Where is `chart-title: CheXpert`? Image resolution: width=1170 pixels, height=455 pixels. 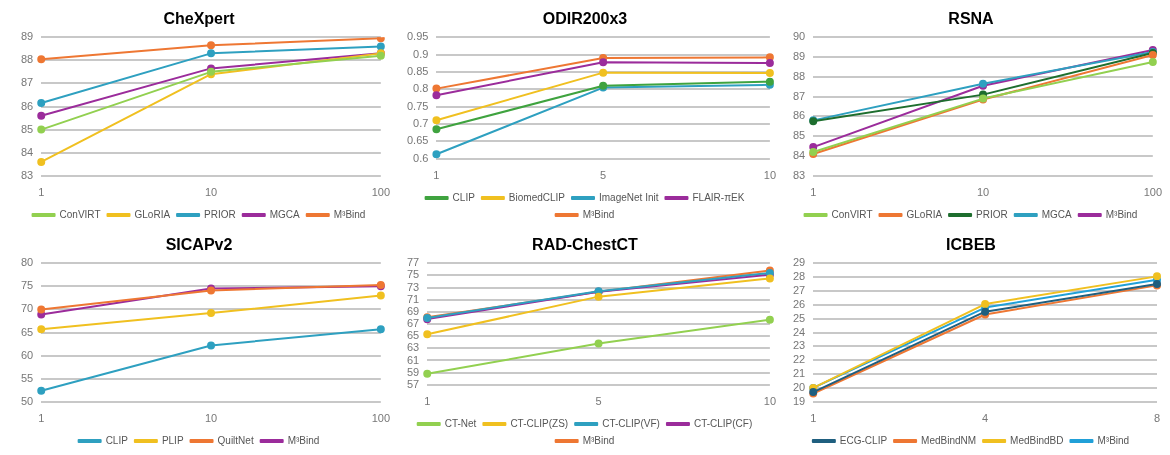
chart-title: CheXpert is located at coordinates (199, 19).